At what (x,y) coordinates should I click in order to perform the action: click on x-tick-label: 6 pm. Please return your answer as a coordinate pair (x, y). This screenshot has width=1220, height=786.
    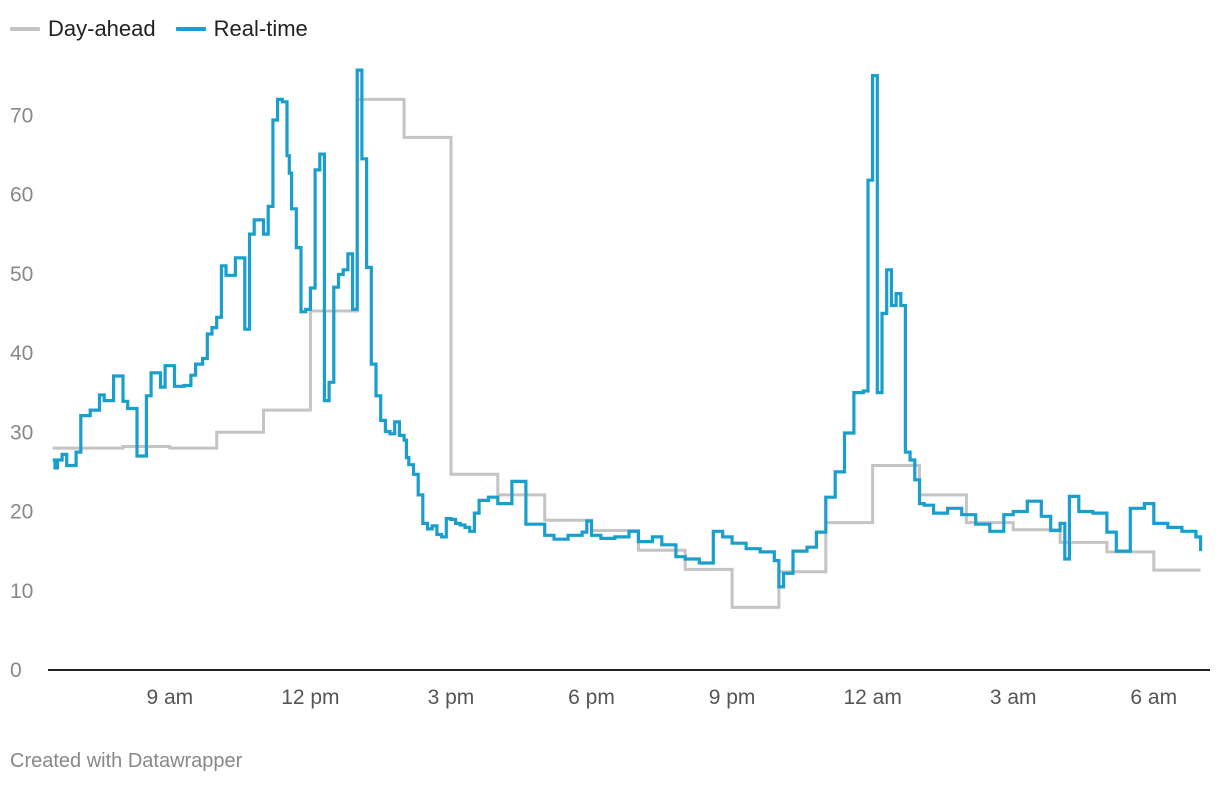
    Looking at the image, I should click on (591, 697).